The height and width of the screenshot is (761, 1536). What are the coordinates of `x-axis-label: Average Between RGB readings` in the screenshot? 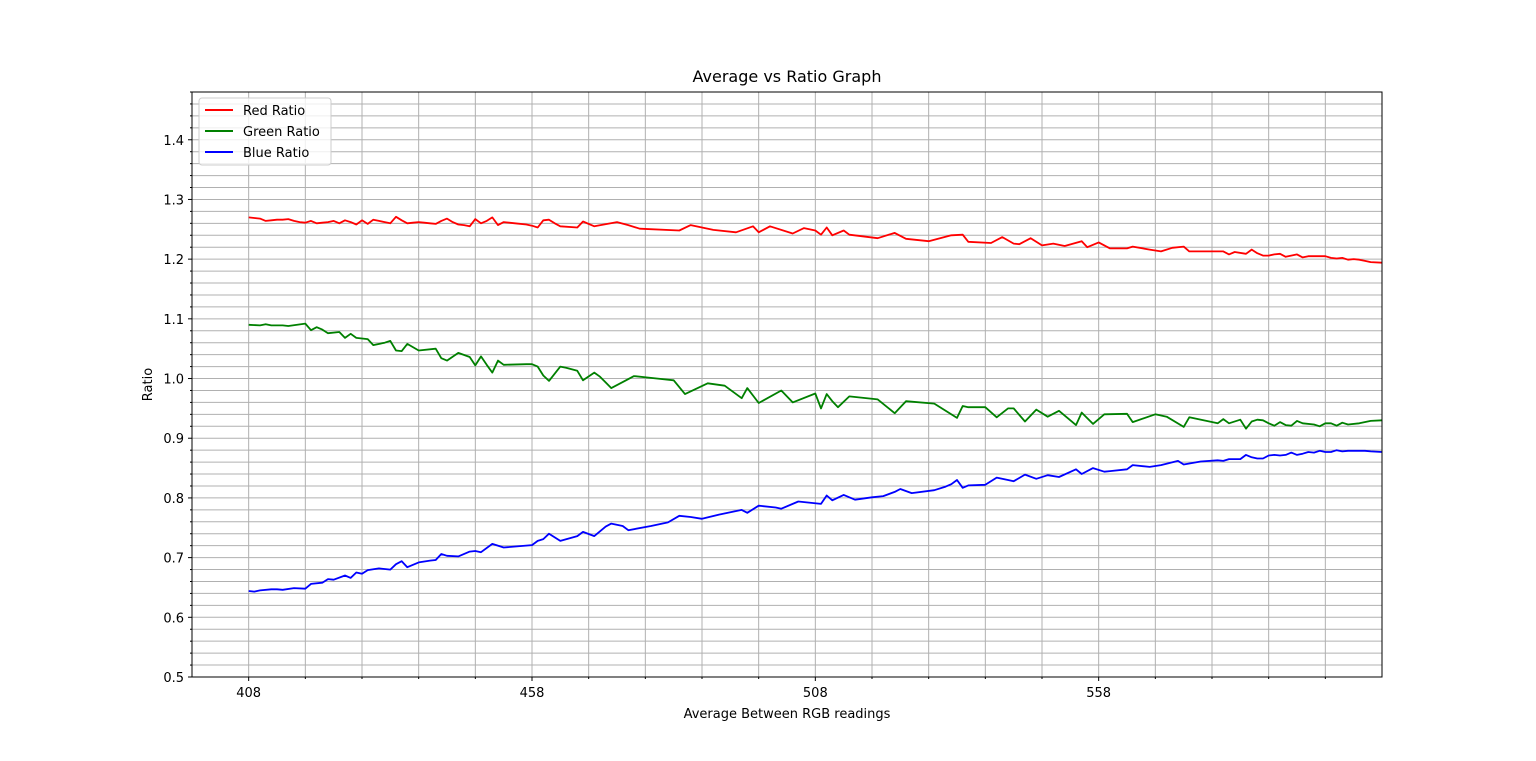 It's located at (787, 714).